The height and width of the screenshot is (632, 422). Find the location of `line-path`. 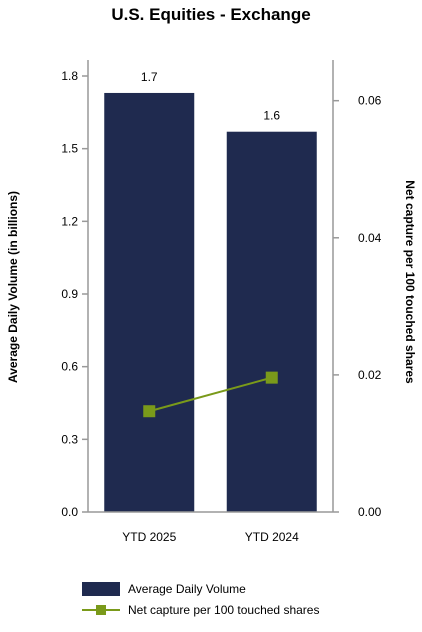

line-path is located at coordinates (210, 394).